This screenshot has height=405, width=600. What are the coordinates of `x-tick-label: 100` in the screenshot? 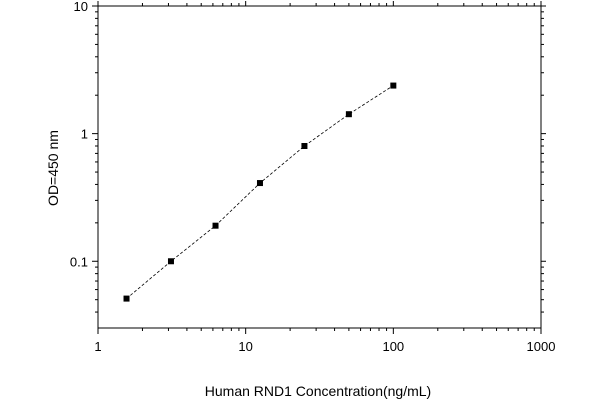 It's located at (393, 346).